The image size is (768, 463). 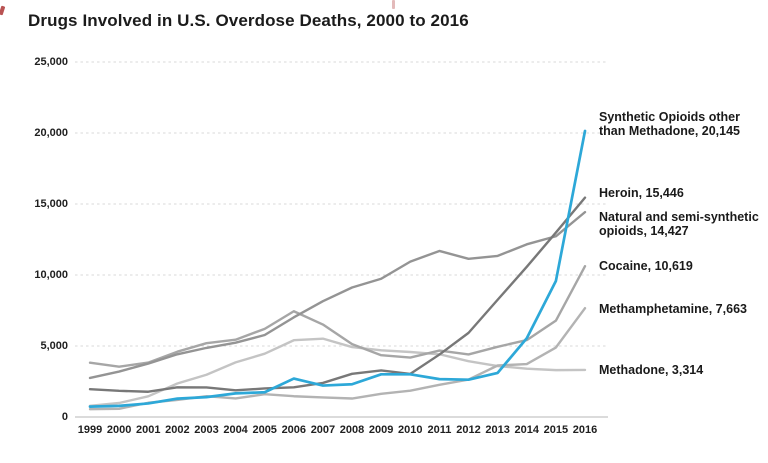 I want to click on x-tick-label: 2001, so click(x=148, y=430).